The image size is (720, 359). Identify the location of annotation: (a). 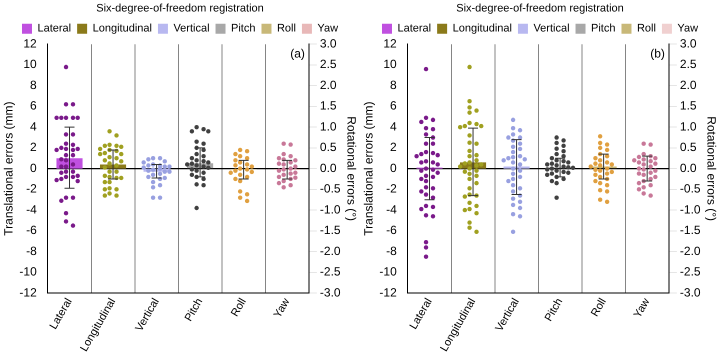
(297, 53).